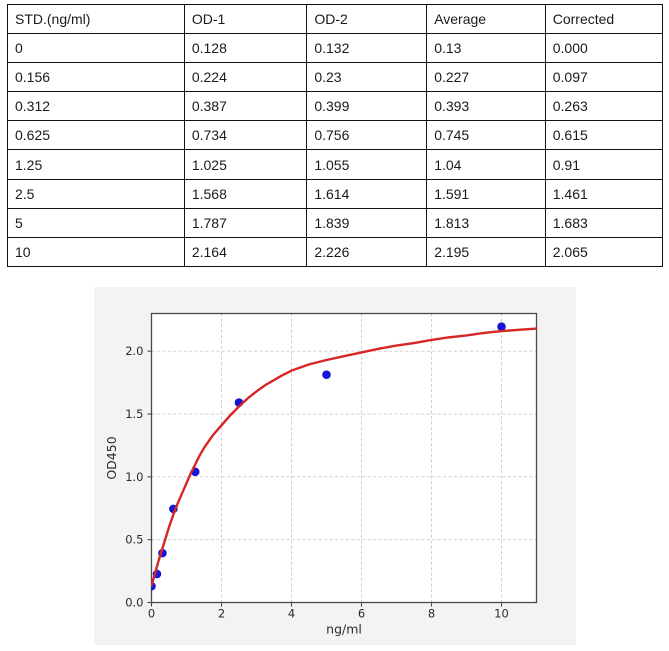 The height and width of the screenshot is (651, 669). I want to click on table-head: STD.(ng/ml) OD-1 OD-2 Average Corrected, so click(335, 19).